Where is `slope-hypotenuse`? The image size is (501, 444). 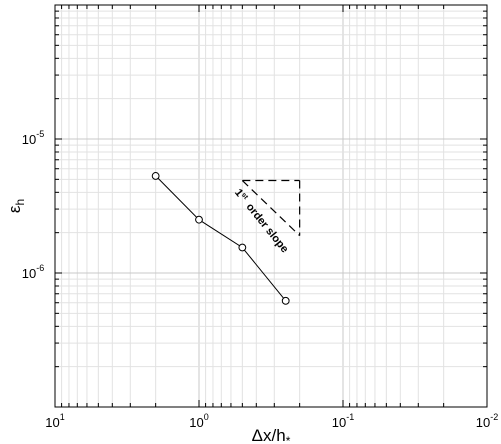
slope-hypotenuse is located at coordinates (271, 208).